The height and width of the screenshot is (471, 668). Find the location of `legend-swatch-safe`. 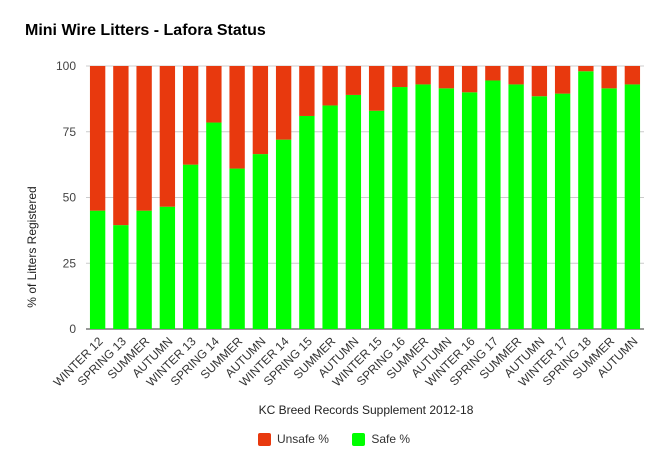

legend-swatch-safe is located at coordinates (359, 439).